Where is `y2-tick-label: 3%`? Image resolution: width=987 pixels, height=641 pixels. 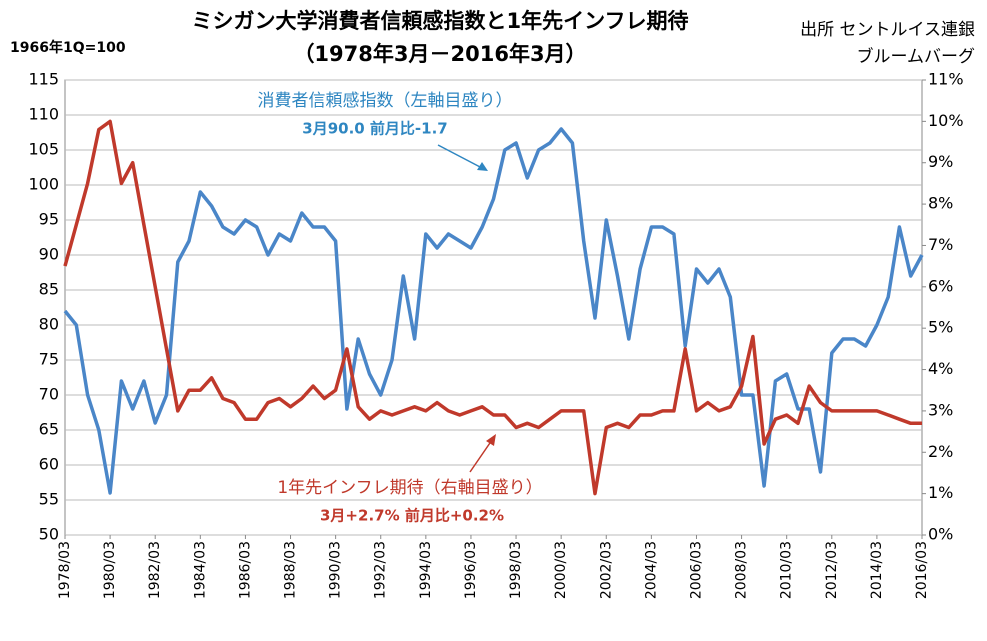
y2-tick-label: 3% is located at coordinates (940, 409).